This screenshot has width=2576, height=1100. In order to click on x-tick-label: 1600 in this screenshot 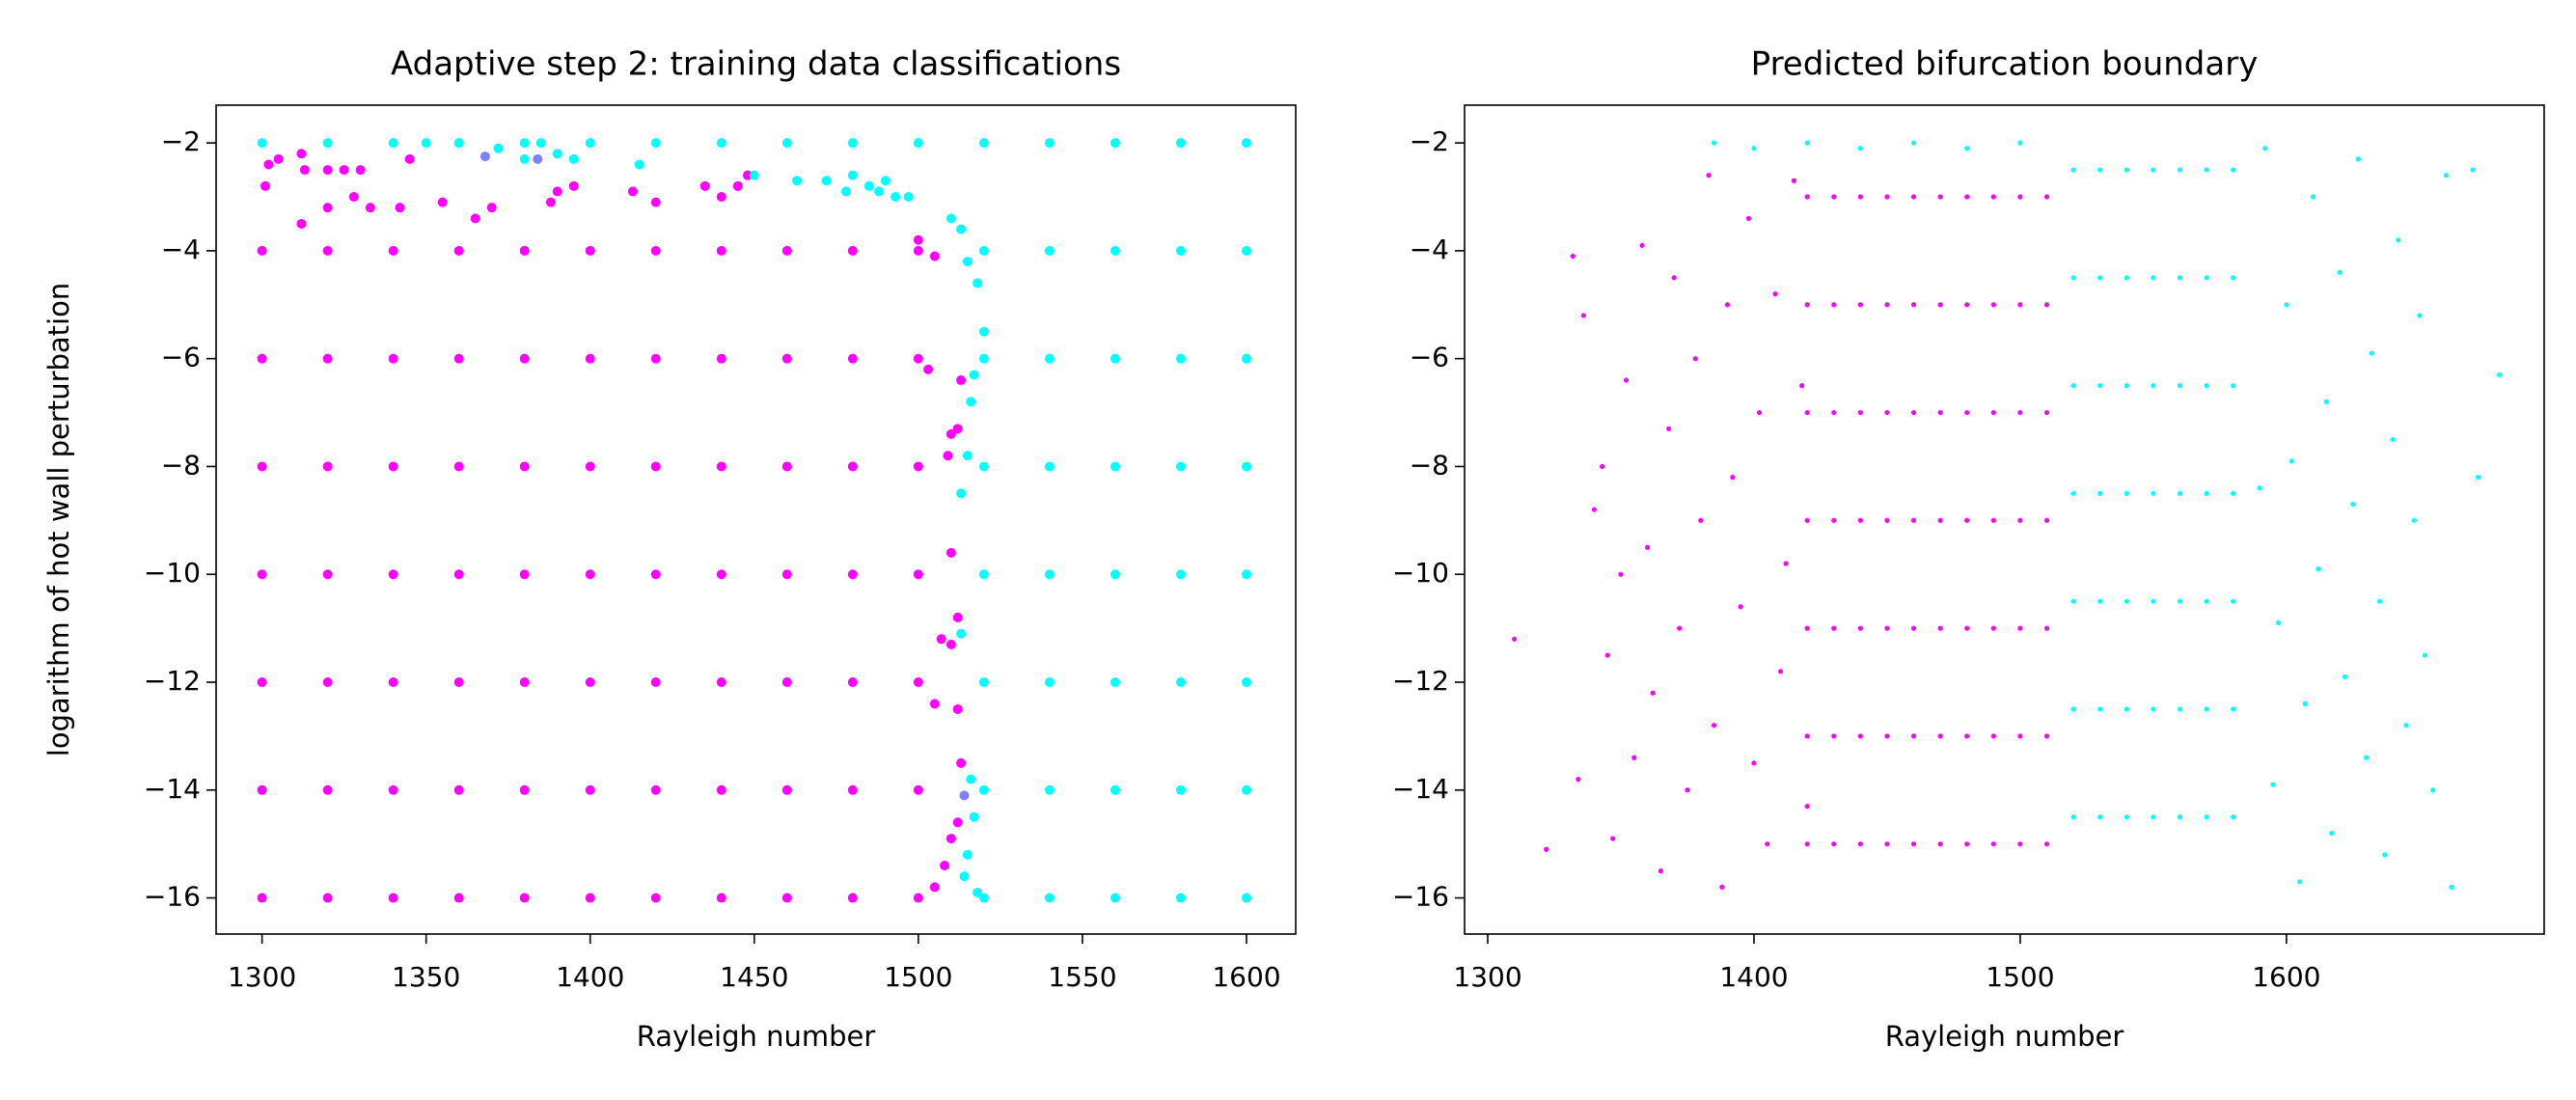, I will do `click(1246, 977)`.